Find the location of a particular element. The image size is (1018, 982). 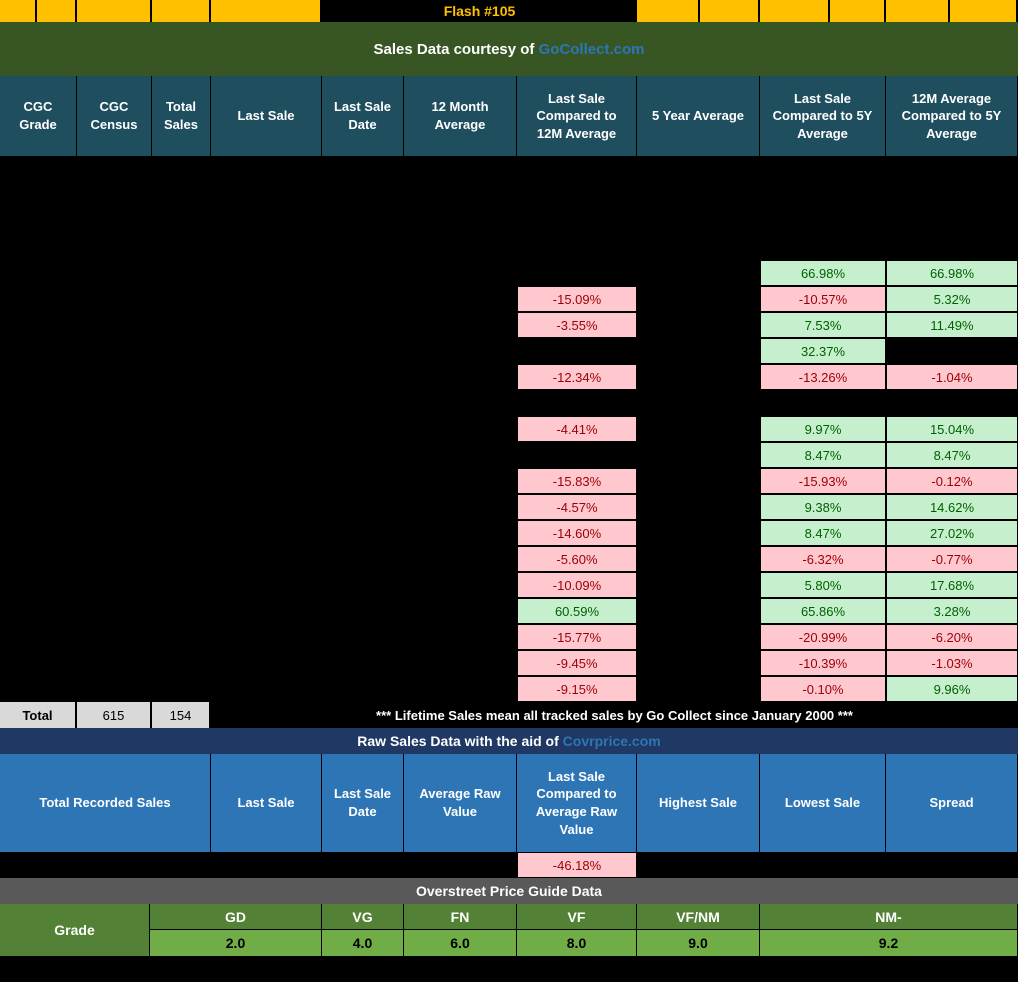

12m-vs-5y-cell: 11.49% is located at coordinates (952, 325).